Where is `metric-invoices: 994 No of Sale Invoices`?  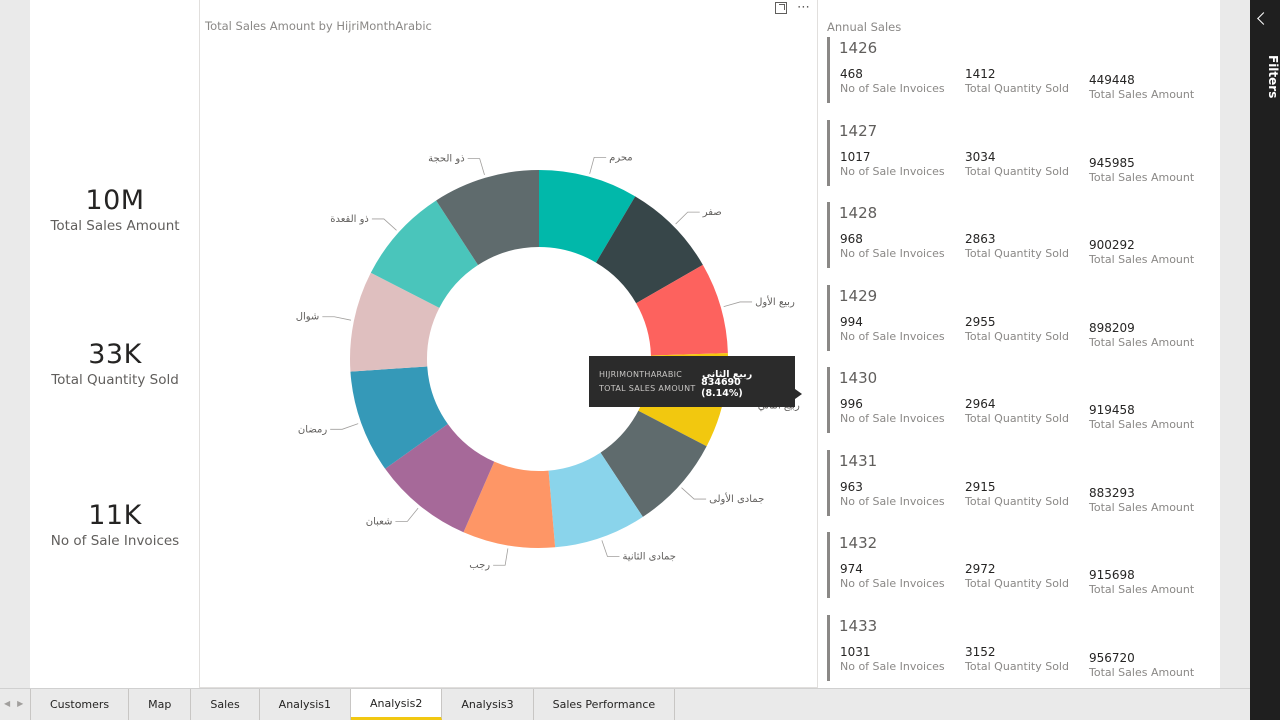 metric-invoices: 994 No of Sale Invoices is located at coordinates (892, 329).